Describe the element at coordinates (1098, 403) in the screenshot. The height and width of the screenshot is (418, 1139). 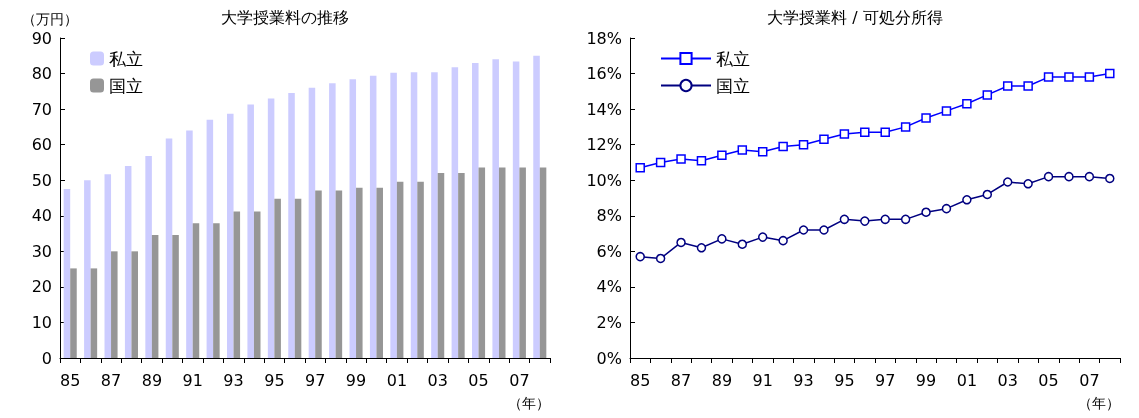
I see `x-axis-title: （年）` at that location.